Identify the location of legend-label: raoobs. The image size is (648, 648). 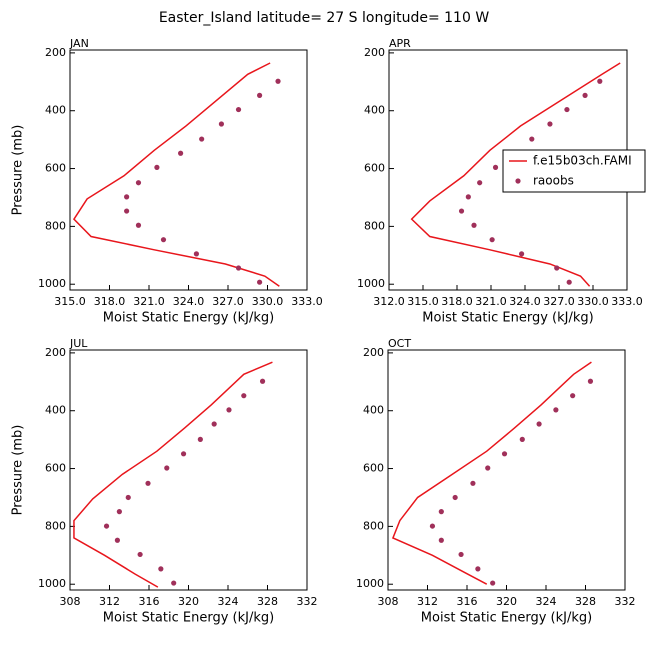
(553, 181).